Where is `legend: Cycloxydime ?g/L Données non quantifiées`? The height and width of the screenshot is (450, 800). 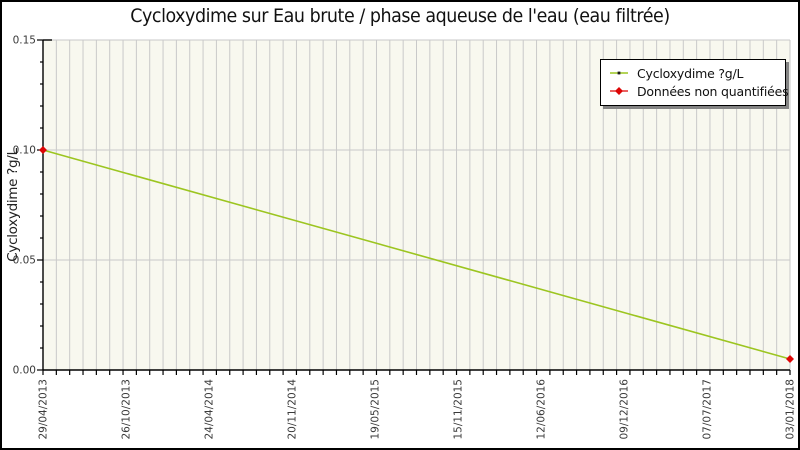 legend: Cycloxydime ?g/L Données non quantifiées is located at coordinates (694, 82).